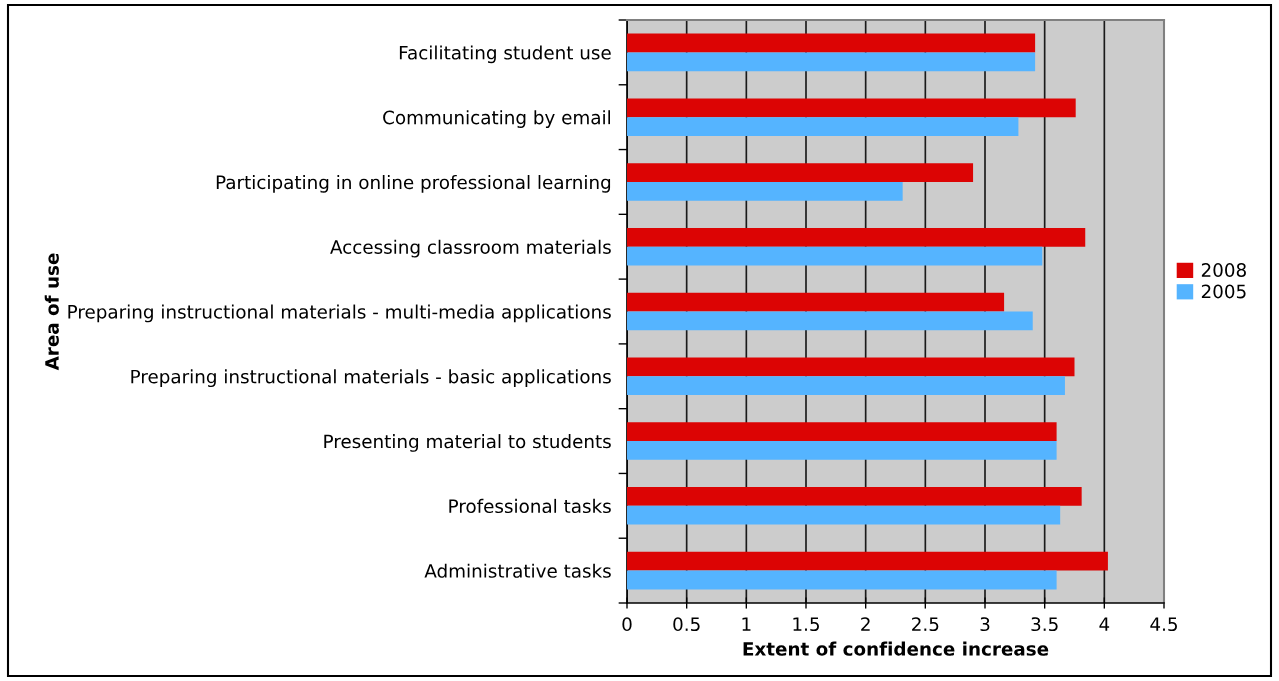  Describe the element at coordinates (517, 570) in the screenshot. I see `y-tick-label: Administrative tasks` at that location.